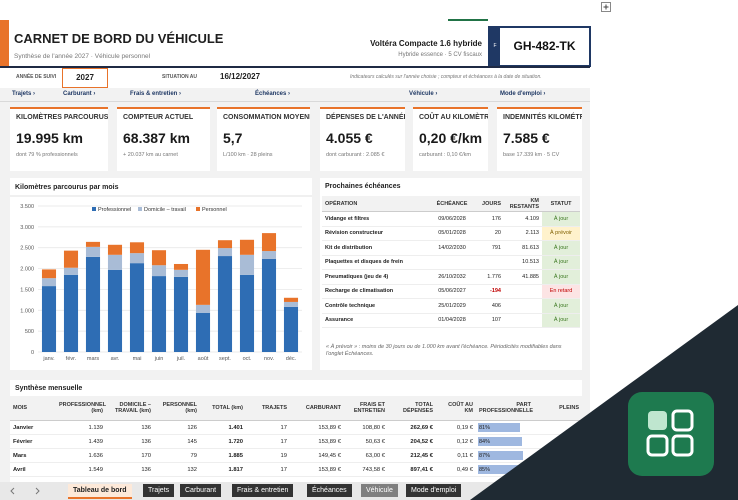 Image resolution: width=738 pixels, height=500 pixels. What do you see at coordinates (93, 359) in the screenshot?
I see `x-tick-label: mars` at bounding box center [93, 359].